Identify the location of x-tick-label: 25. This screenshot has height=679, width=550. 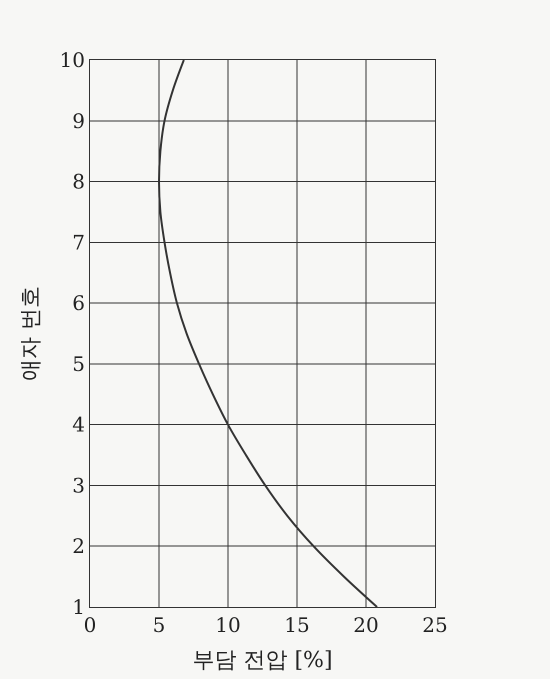
(435, 625).